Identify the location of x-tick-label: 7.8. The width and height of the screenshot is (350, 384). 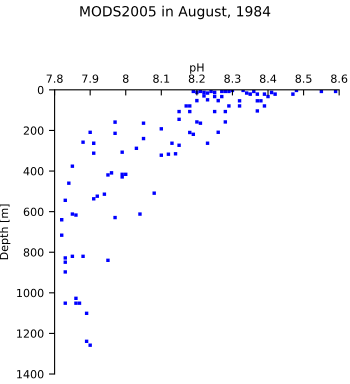
(54, 78).